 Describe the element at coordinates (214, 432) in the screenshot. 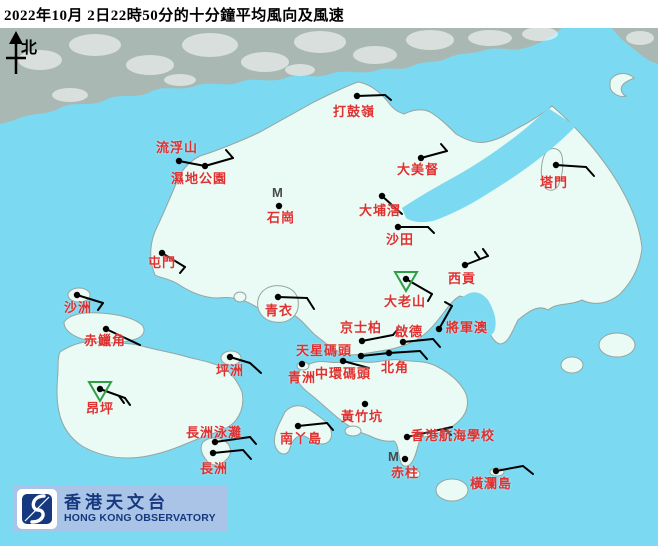

I see `station-label: 長洲泳灘` at that location.